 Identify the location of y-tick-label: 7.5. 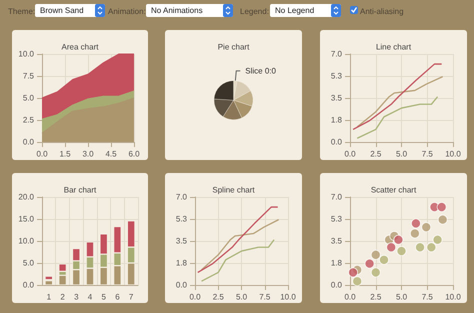
(28, 76).